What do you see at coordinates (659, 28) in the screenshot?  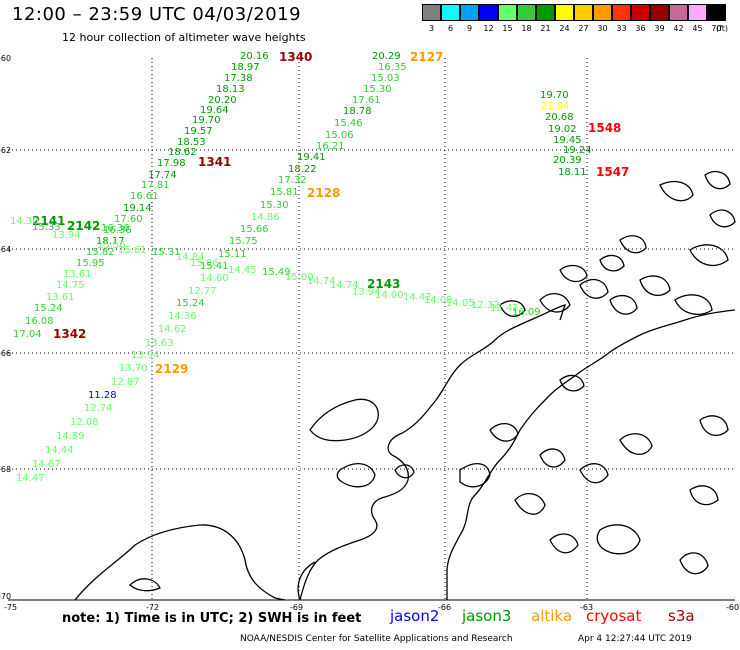 I see `legend-label: 39` at bounding box center [659, 28].